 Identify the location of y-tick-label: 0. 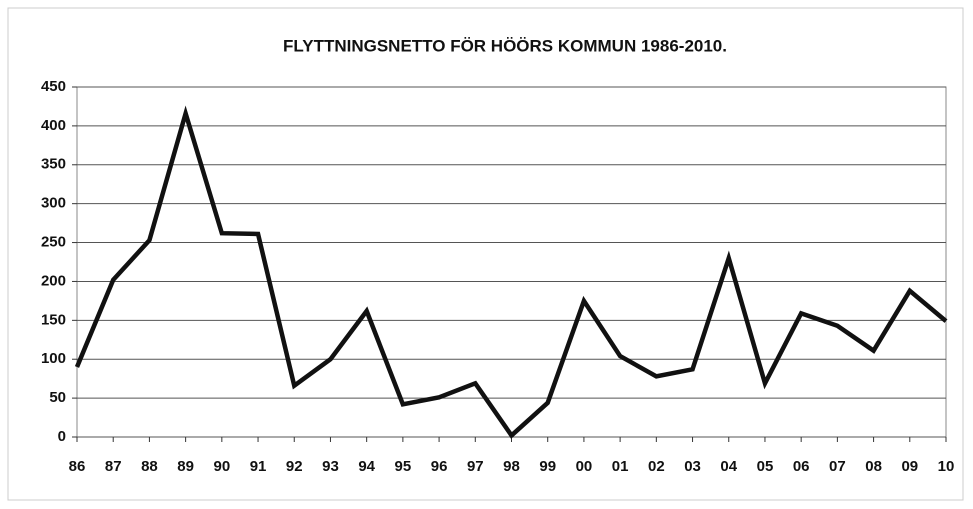
(62, 436).